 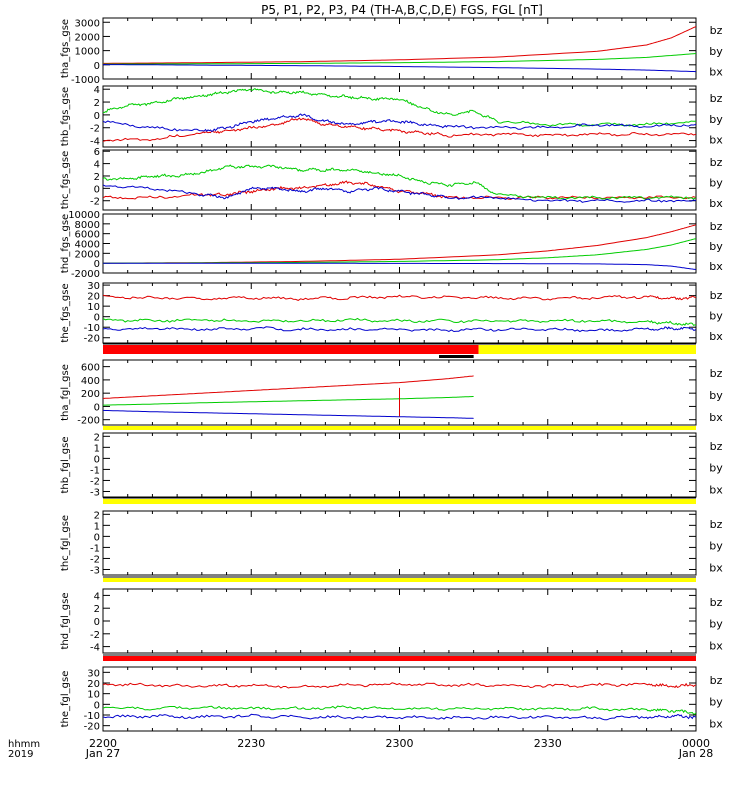 What do you see at coordinates (87, 52) in the screenshot?
I see `y-tick-label: 1000` at bounding box center [87, 52].